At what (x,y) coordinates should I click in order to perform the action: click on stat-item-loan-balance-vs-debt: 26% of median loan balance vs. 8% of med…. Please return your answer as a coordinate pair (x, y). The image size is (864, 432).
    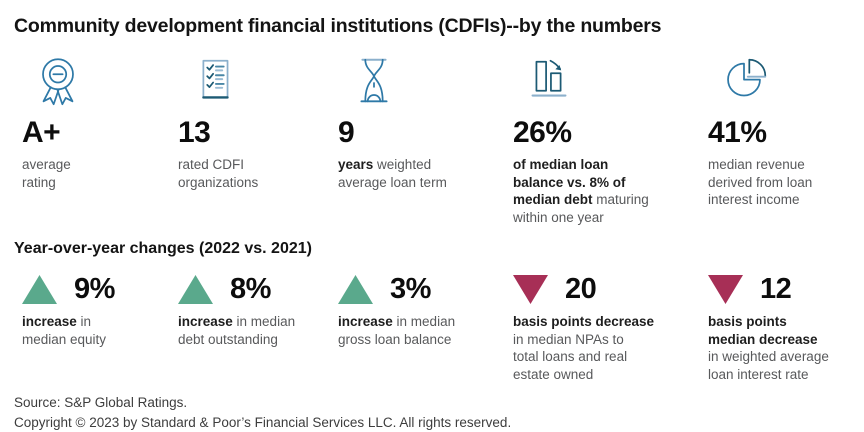
    Looking at the image, I should click on (602, 139).